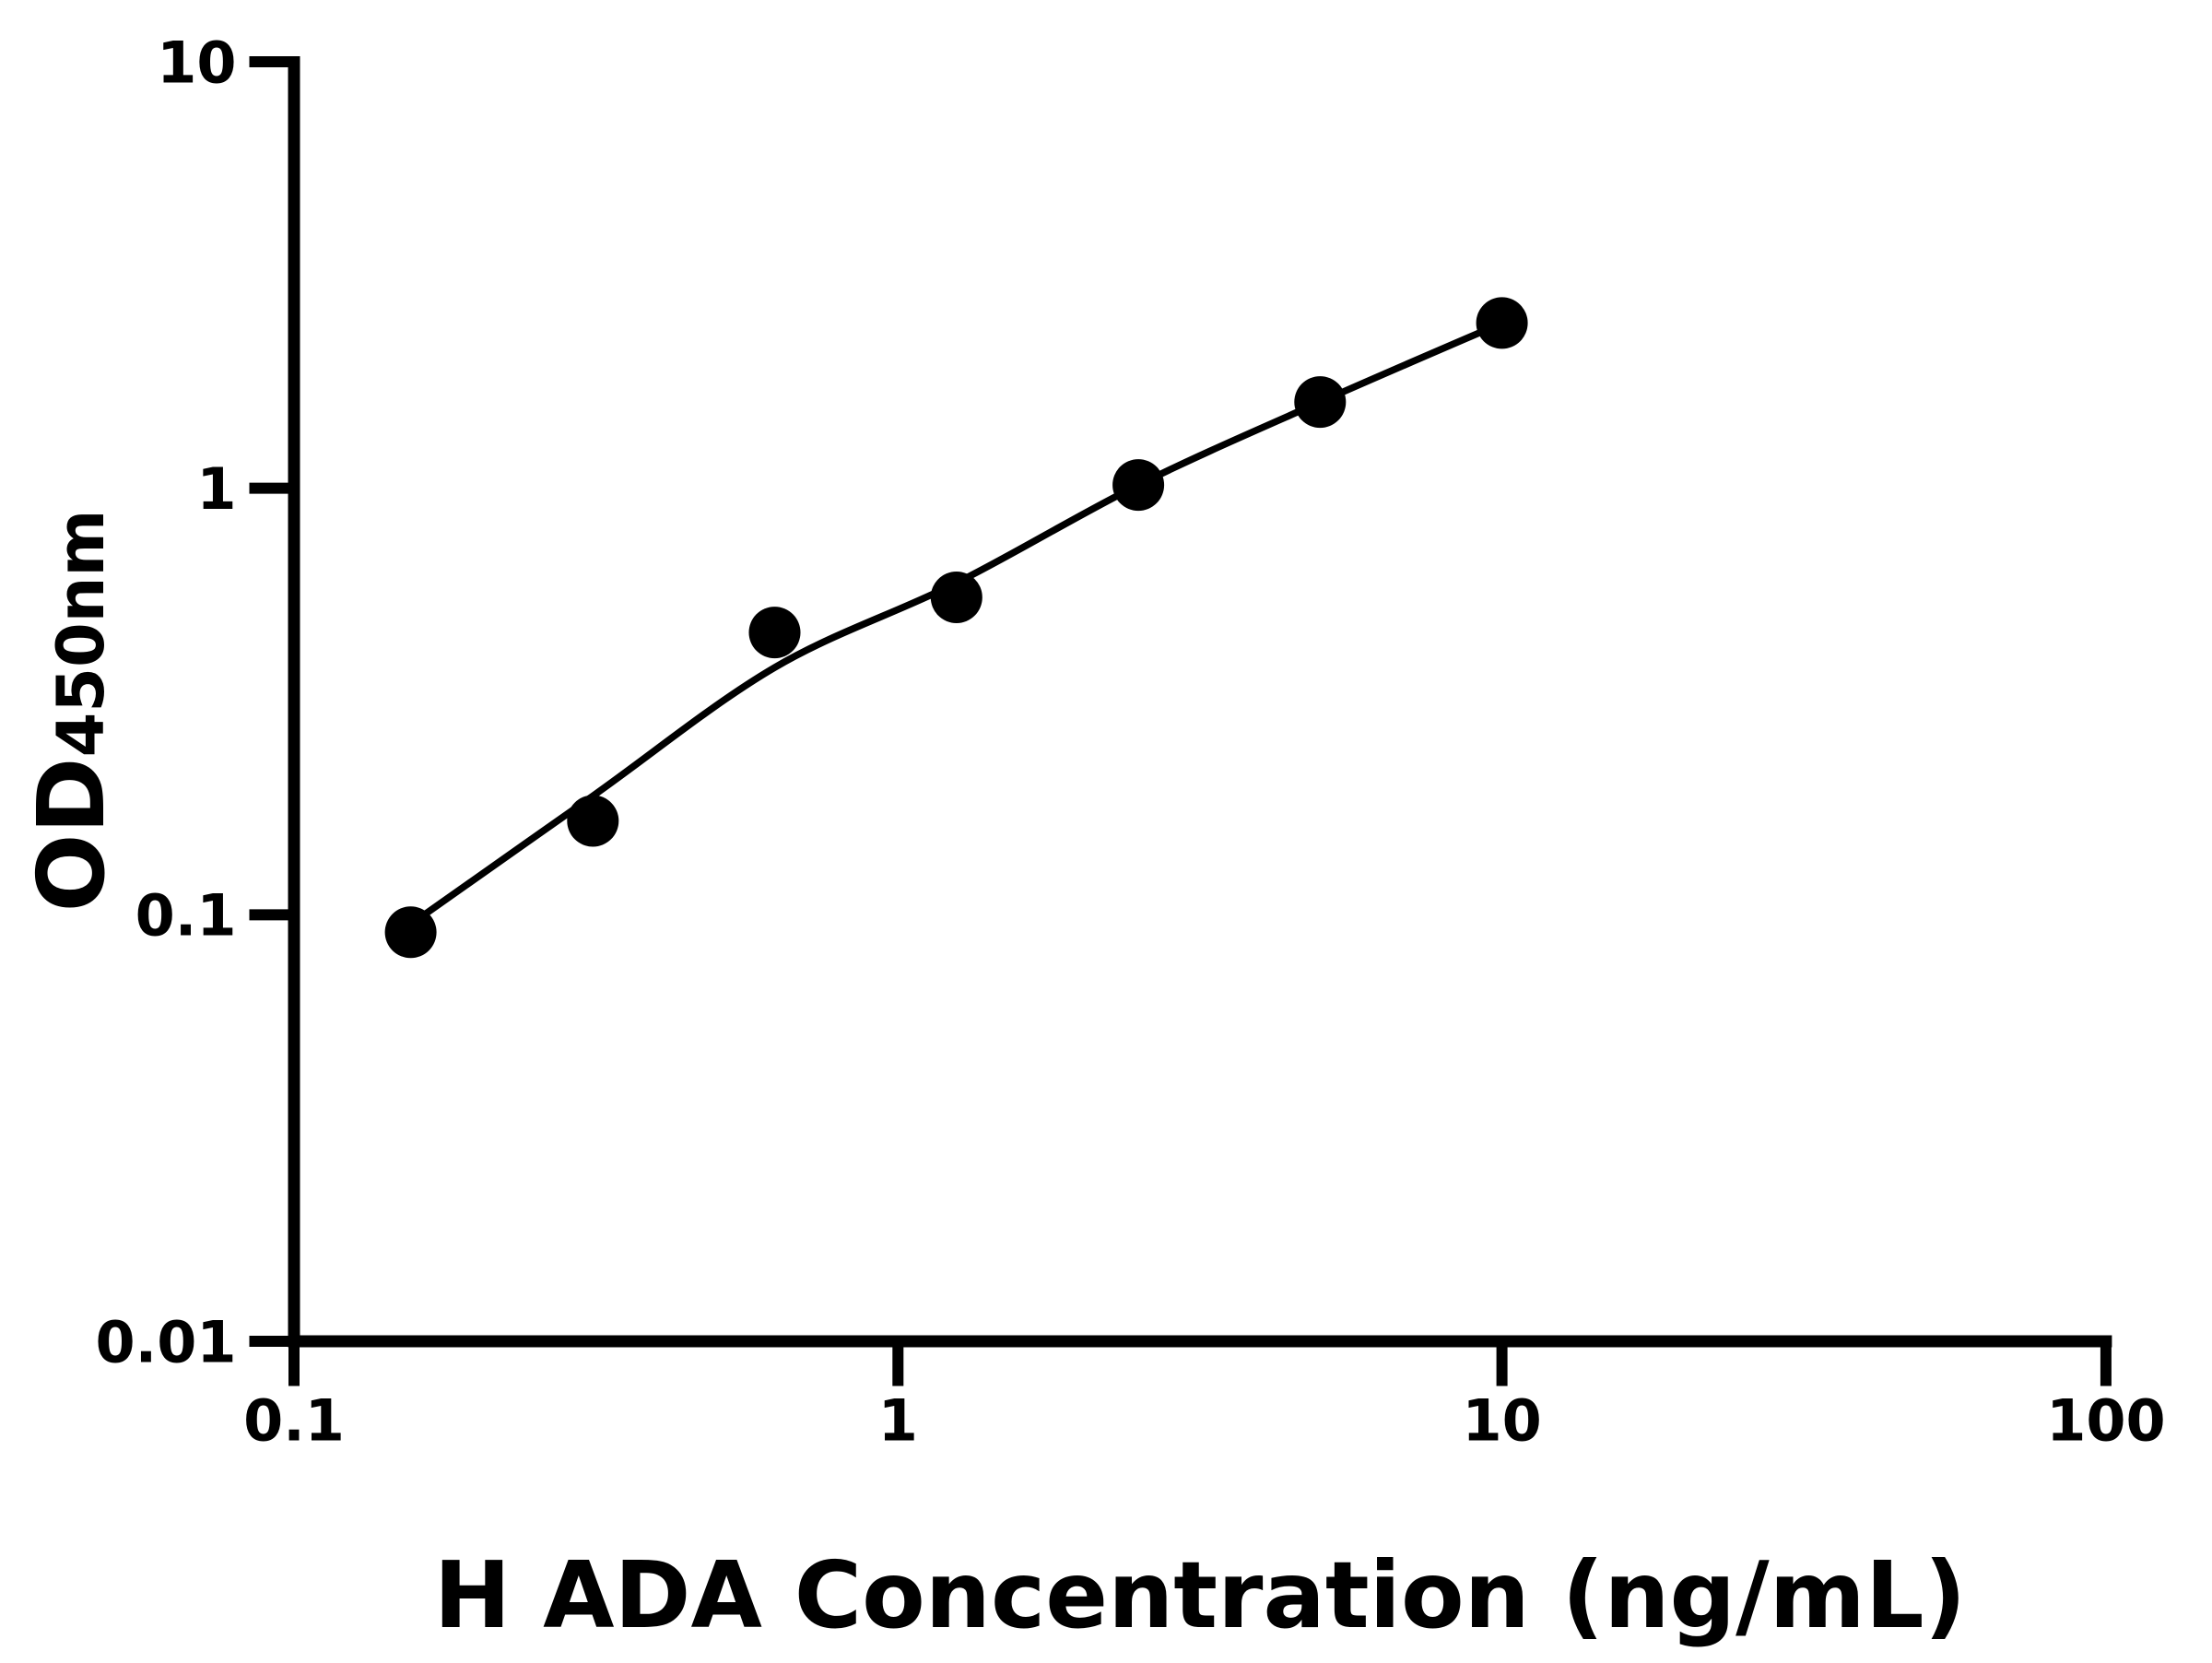  I want to click on x-tick-label: 10, so click(1501, 1420).